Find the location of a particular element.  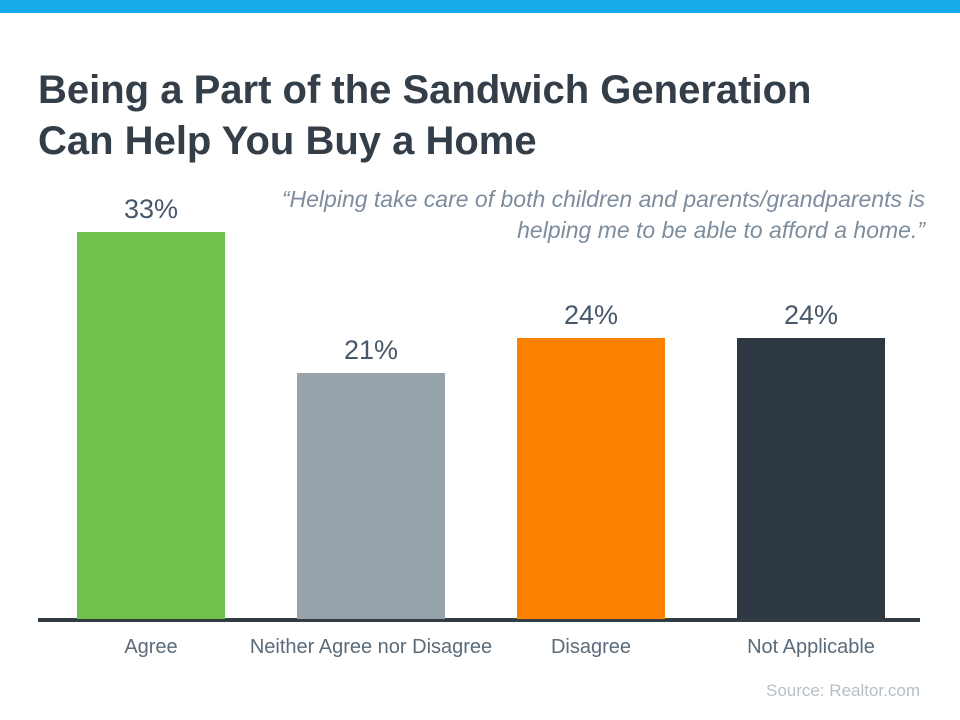

page-title-line-2: Can Help You Buy a Home is located at coordinates (287, 140).